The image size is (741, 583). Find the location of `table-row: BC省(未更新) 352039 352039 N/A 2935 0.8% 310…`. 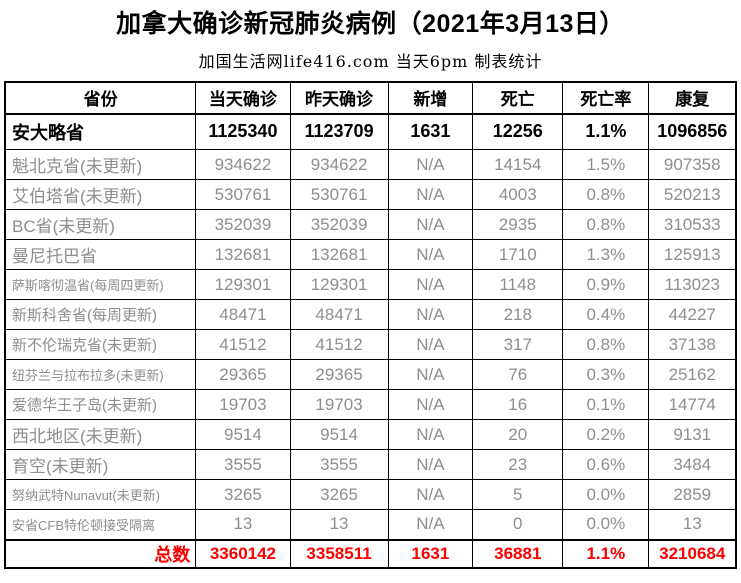

table-row: BC省(未更新) 352039 352039 N/A 2935 0.8% 310… is located at coordinates (370, 224).